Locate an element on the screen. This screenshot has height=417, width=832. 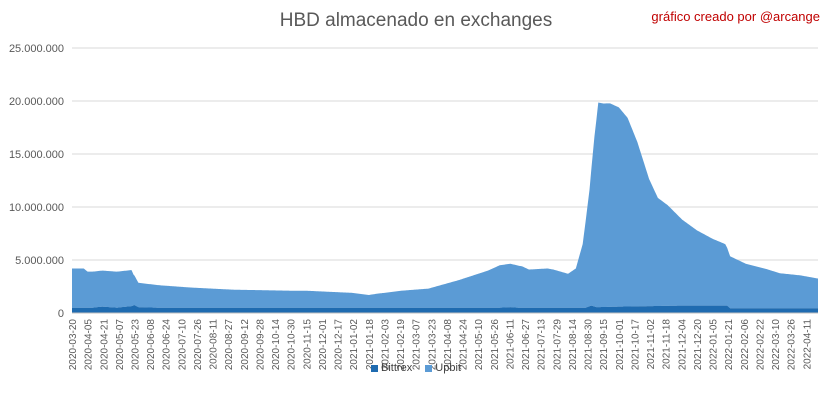
legend-label-bittrex: Bittrex is located at coordinates (397, 368).